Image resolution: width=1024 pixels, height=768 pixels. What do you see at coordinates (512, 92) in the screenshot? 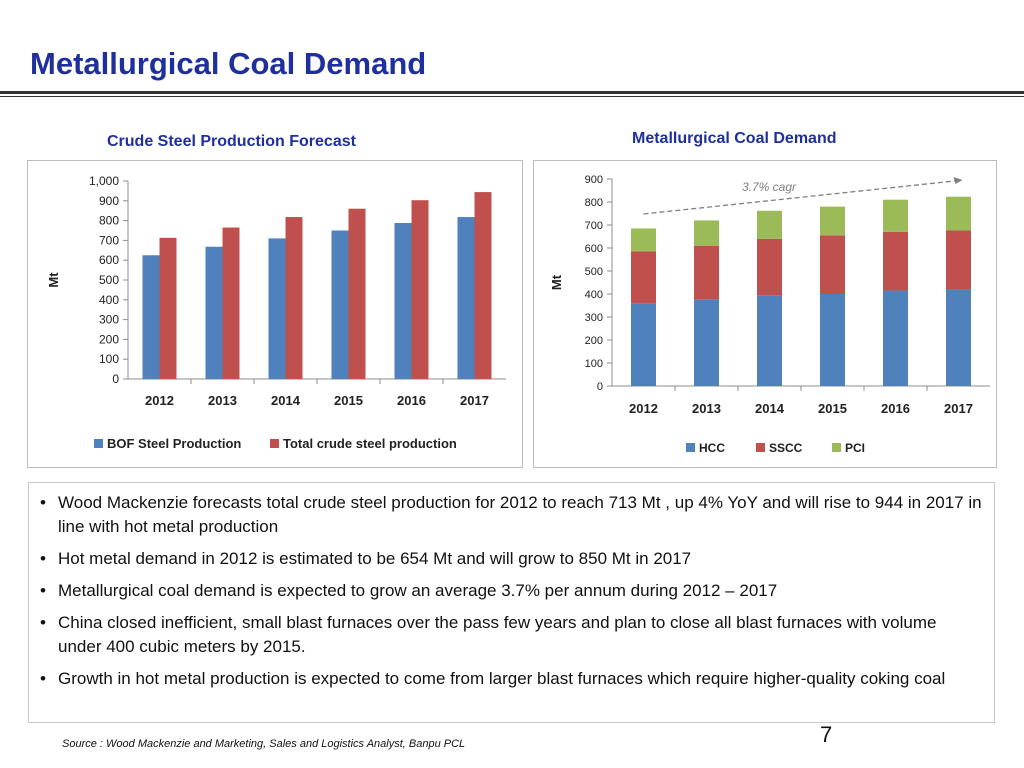
I see `title-divider` at bounding box center [512, 92].